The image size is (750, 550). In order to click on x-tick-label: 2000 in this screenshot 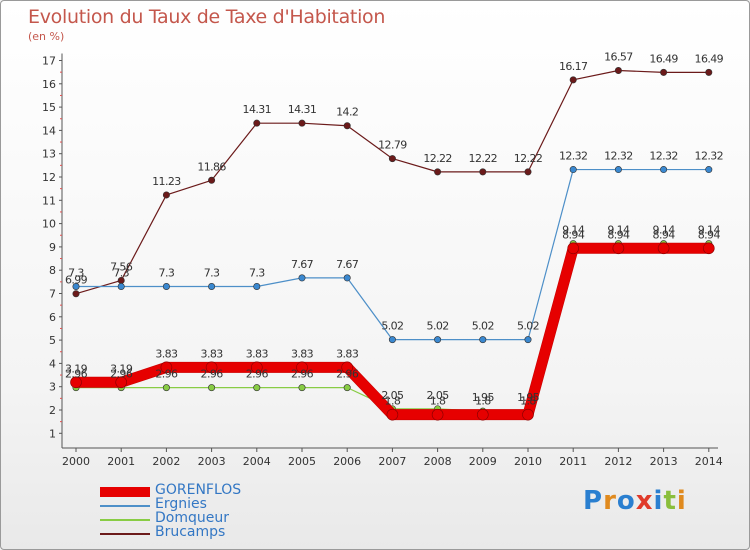, I will do `click(76, 461)`.